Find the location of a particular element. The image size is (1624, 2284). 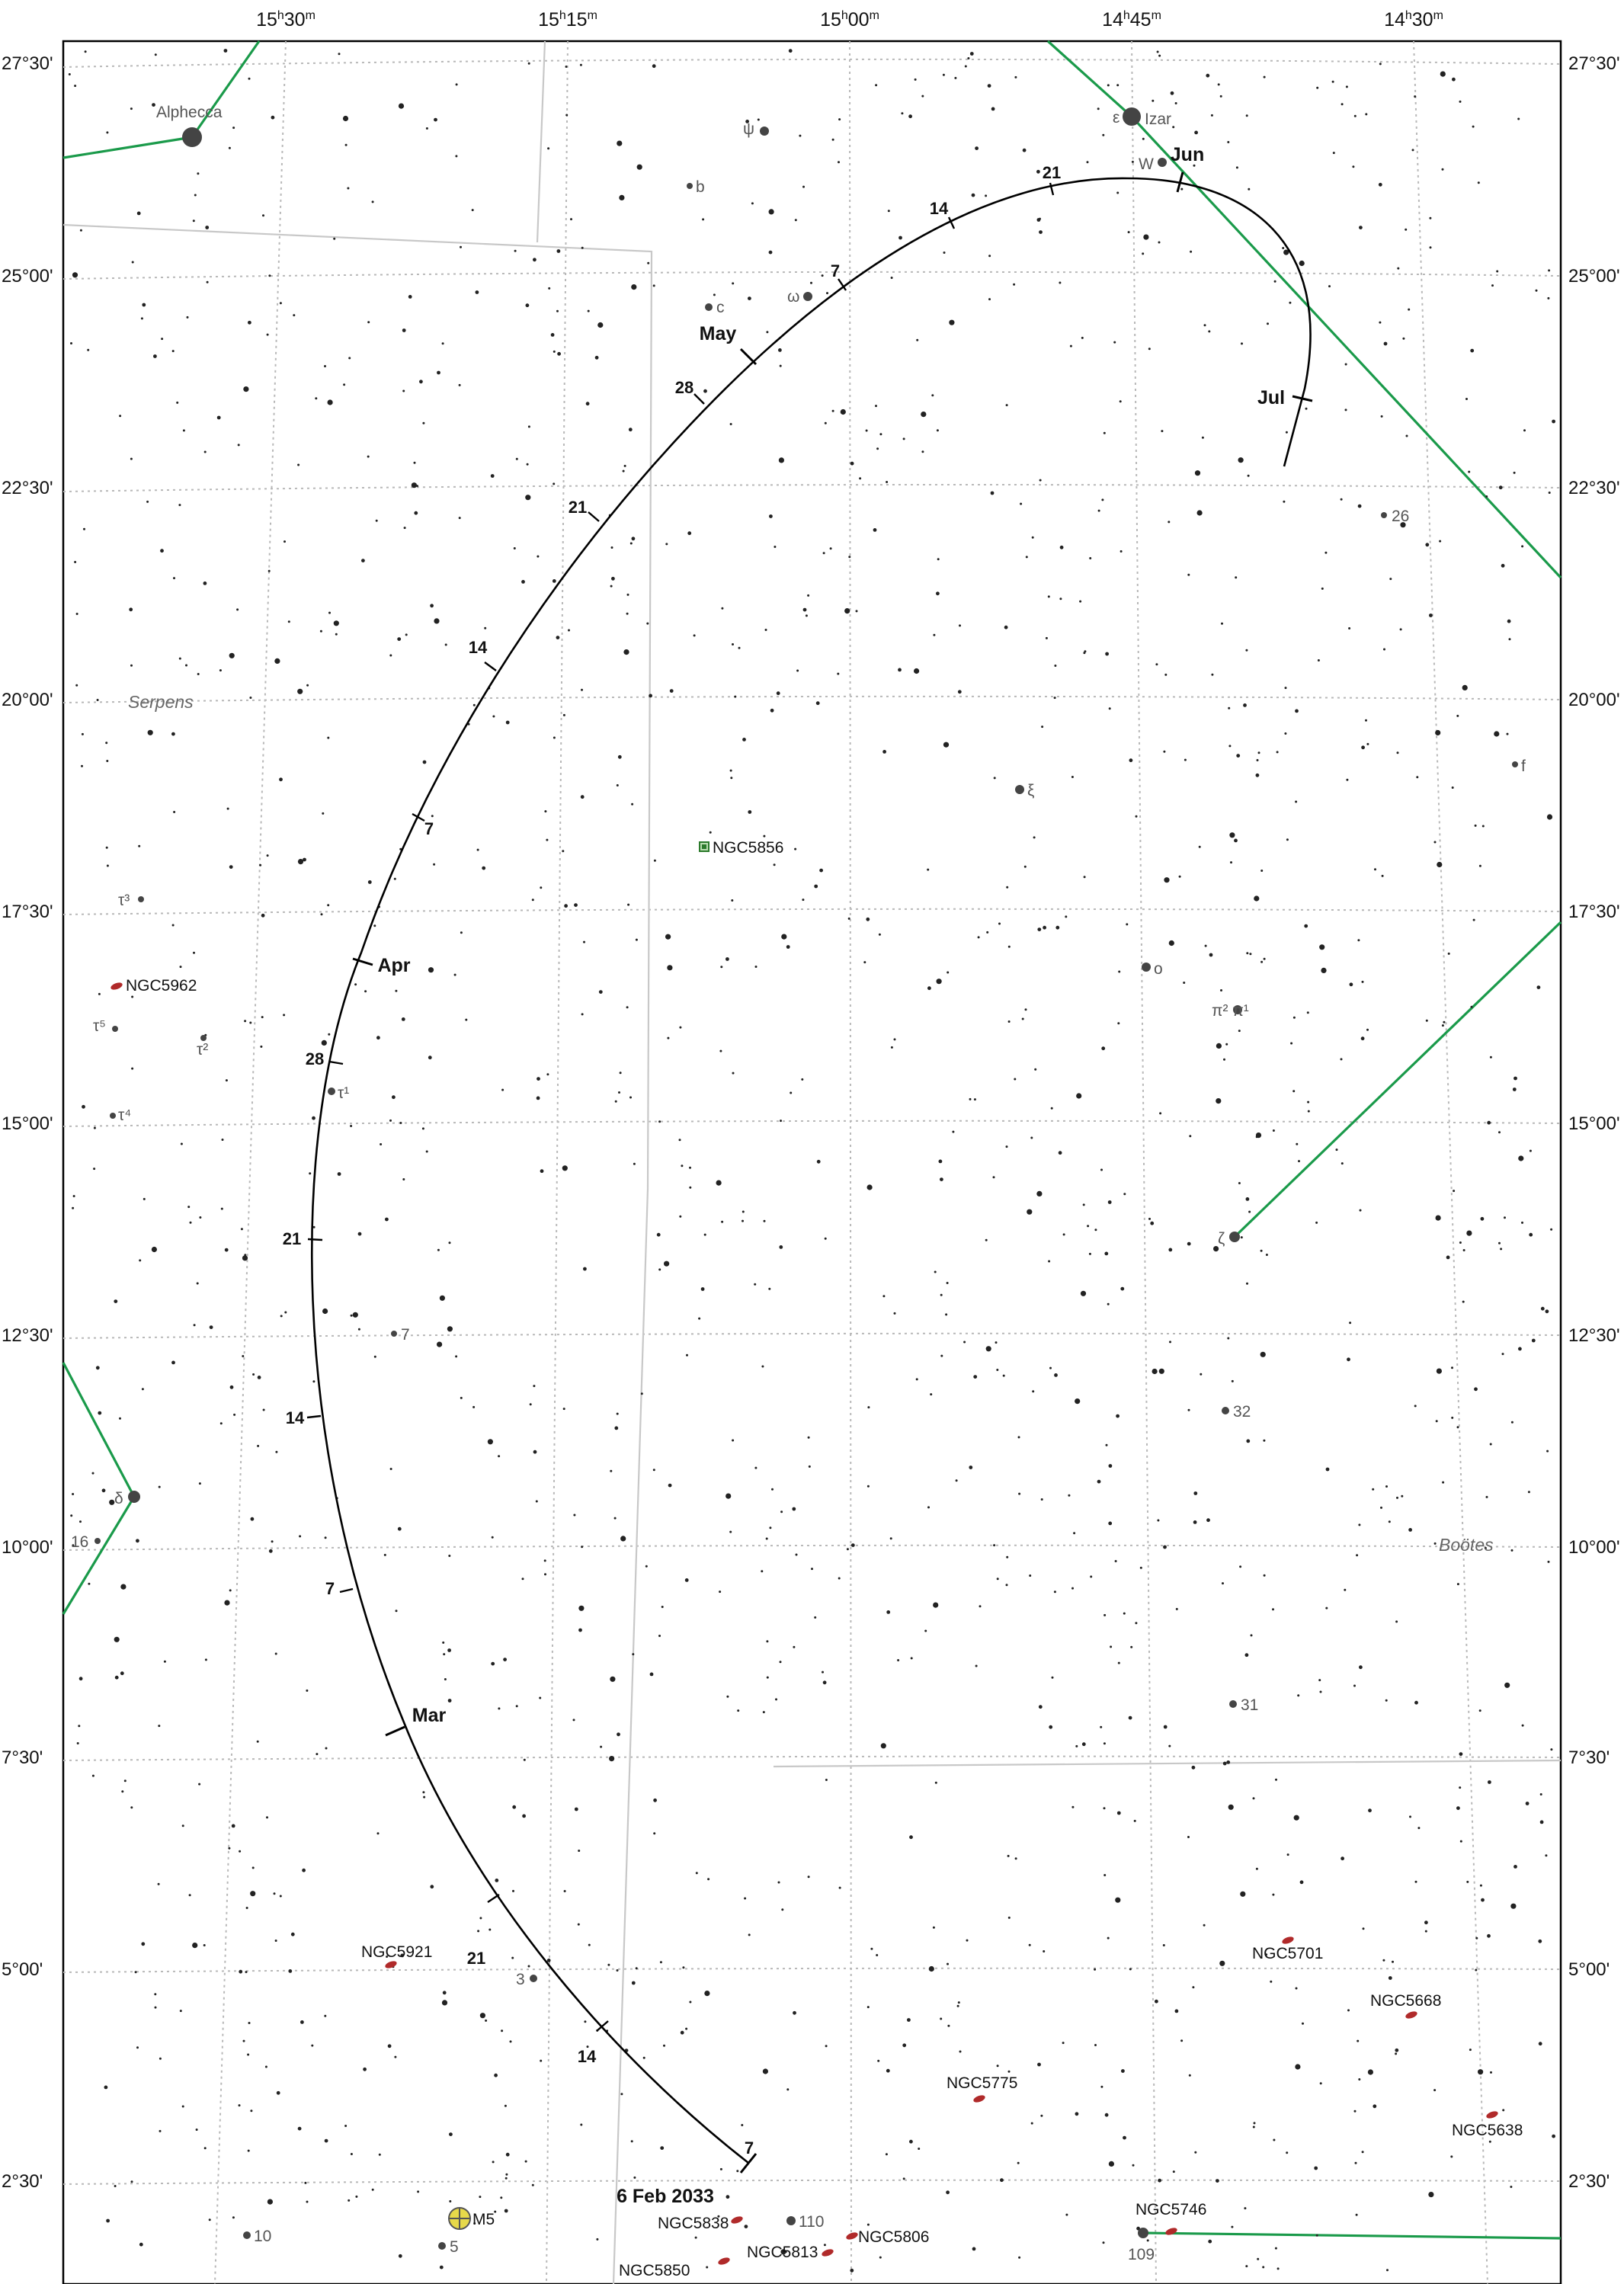

star-label: δ is located at coordinates (118, 1499).